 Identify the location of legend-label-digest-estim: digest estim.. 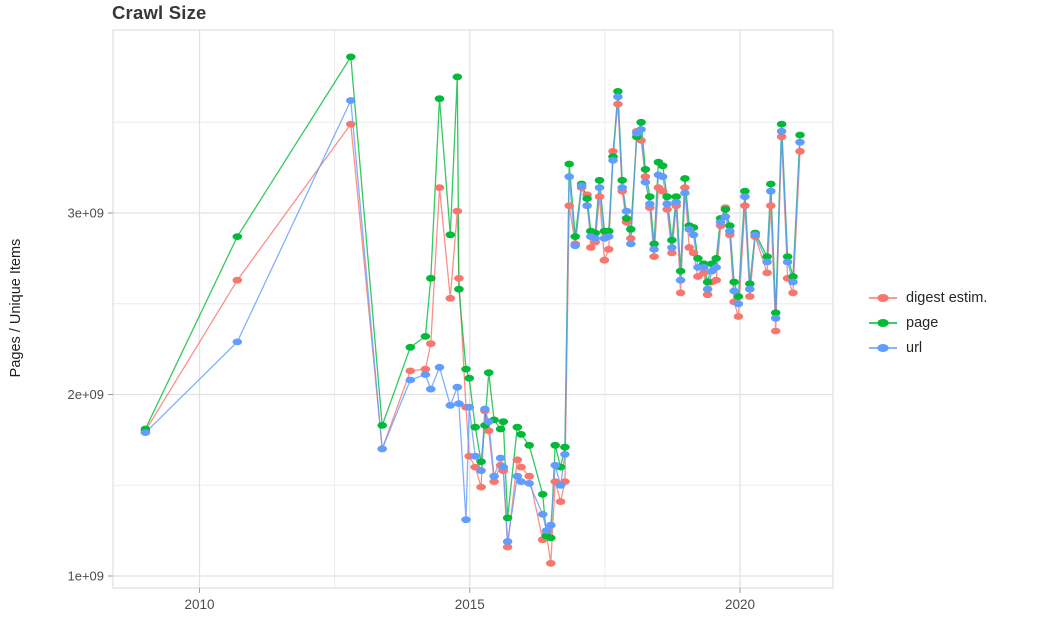
(947, 298).